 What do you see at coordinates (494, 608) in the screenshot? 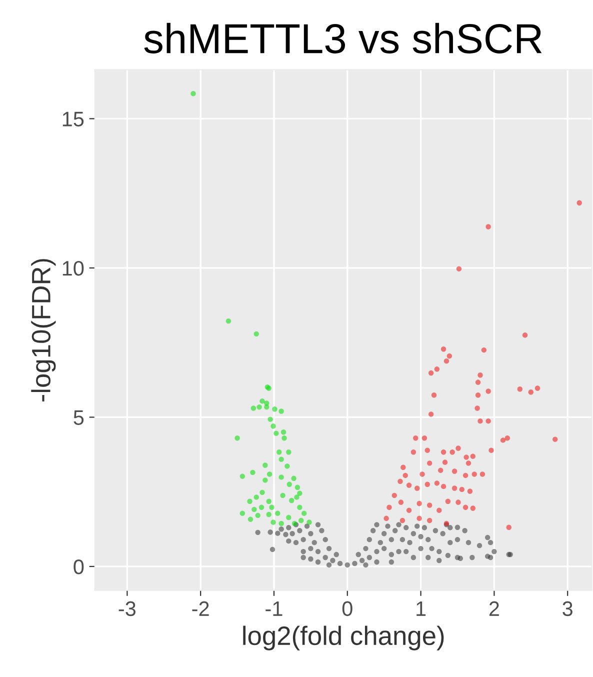
I see `x-tick-label: 2` at bounding box center [494, 608].